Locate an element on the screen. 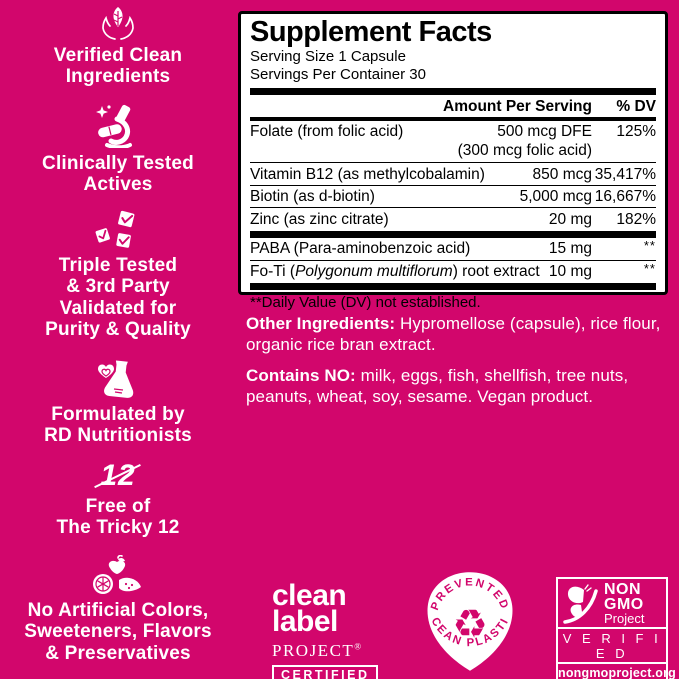 The height and width of the screenshot is (679, 679). table-row-folate-subline: (300 mcg folic acid) is located at coordinates (524, 151).